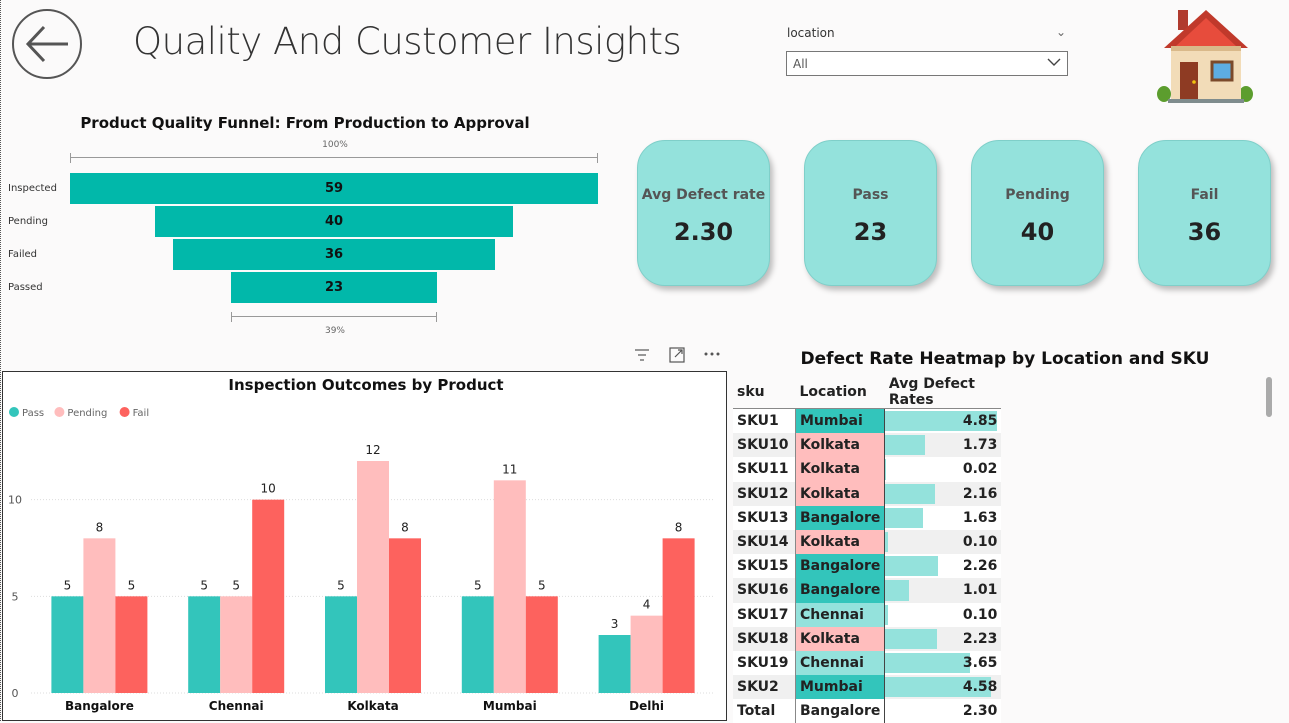 This screenshot has width=1289, height=723. Describe the element at coordinates (1204, 195) in the screenshot. I see `card-label: Fail` at that location.